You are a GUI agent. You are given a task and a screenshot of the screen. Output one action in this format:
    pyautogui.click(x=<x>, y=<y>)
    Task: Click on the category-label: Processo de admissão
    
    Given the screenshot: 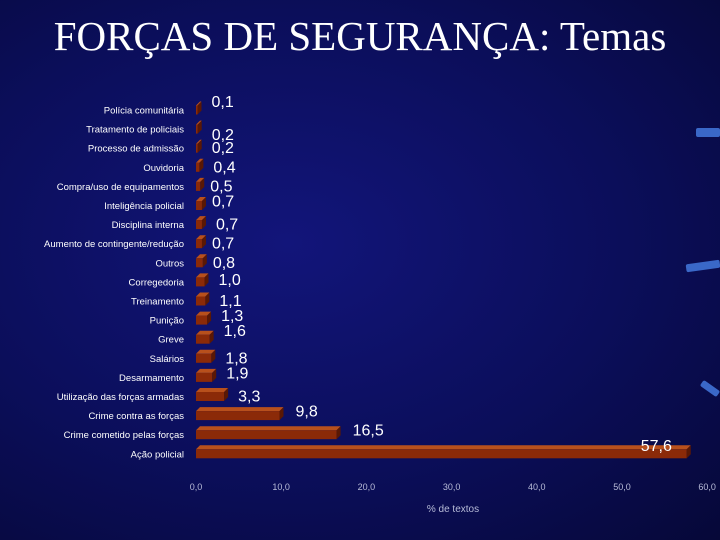 What is the action you would take?
    pyautogui.click(x=136, y=149)
    